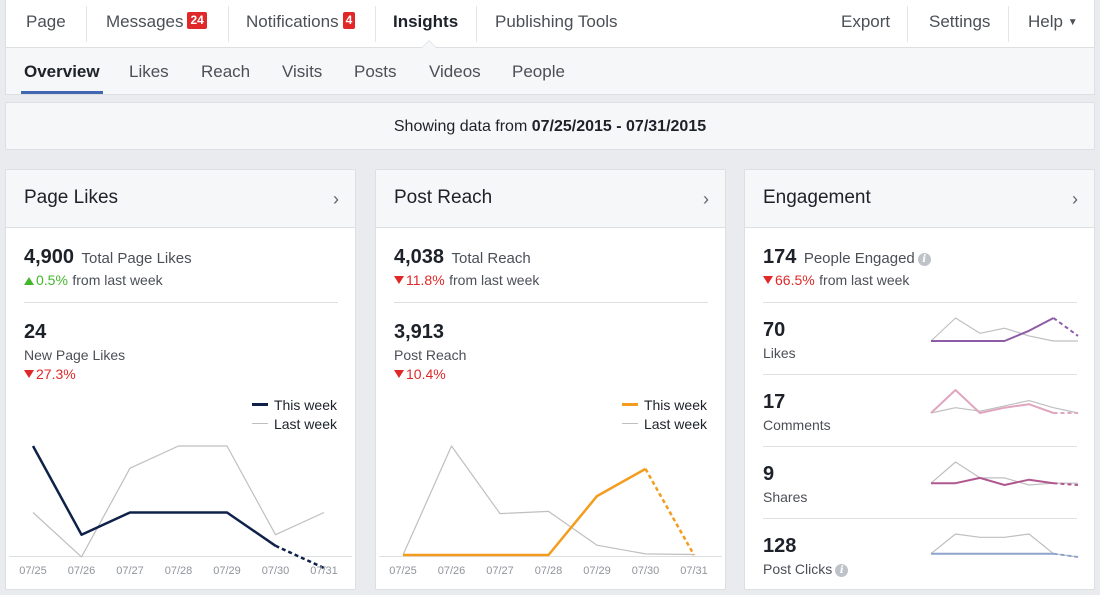 The height and width of the screenshot is (595, 1100). What do you see at coordinates (992, 481) in the screenshot?
I see `sparkline-this-week` at bounding box center [992, 481].